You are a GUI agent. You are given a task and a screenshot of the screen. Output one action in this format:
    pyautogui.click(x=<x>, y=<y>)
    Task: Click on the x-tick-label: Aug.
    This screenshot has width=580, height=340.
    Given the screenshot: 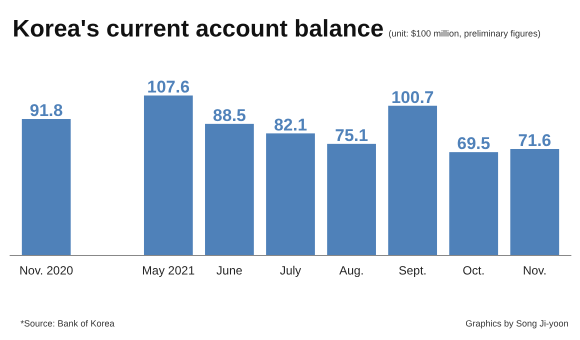 What is the action you would take?
    pyautogui.click(x=351, y=271)
    